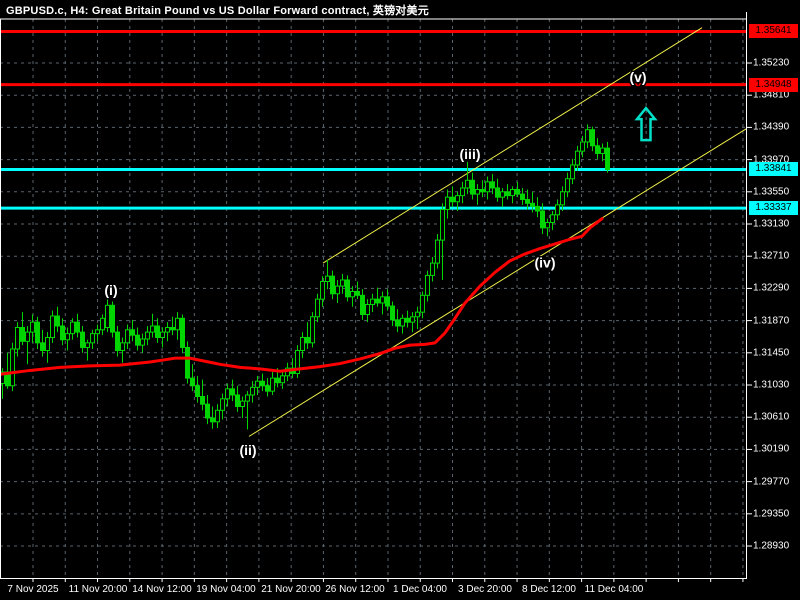  What do you see at coordinates (638, 76) in the screenshot?
I see `wave-label-v: (v)` at bounding box center [638, 76].